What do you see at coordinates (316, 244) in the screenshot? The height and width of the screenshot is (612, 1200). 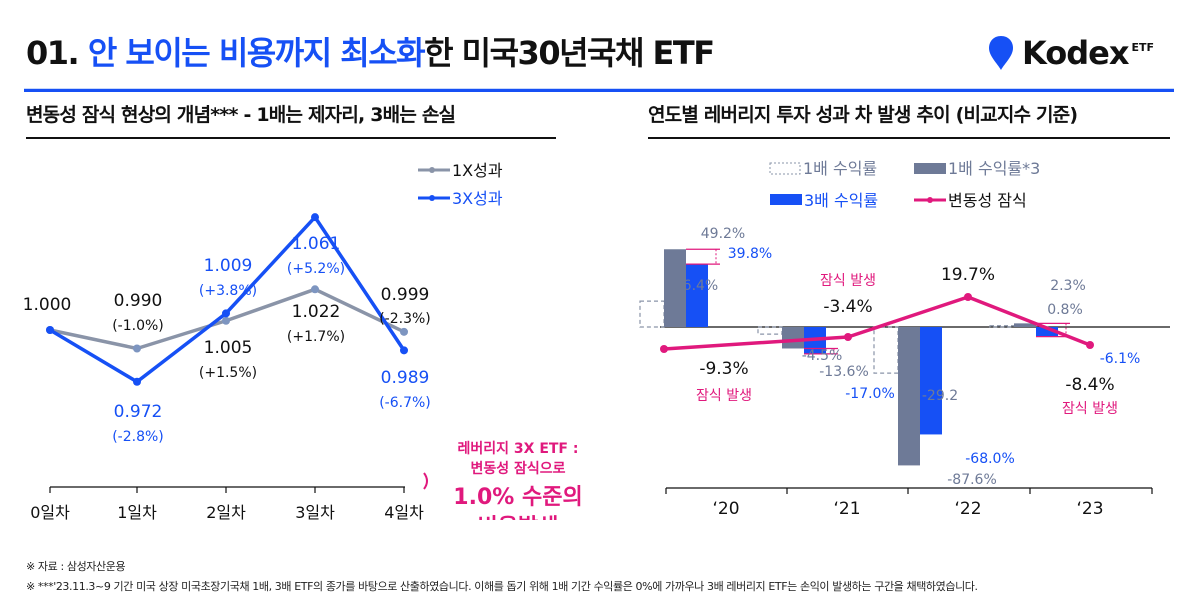 I see `label-3x-day3: 1.061` at bounding box center [316, 244].